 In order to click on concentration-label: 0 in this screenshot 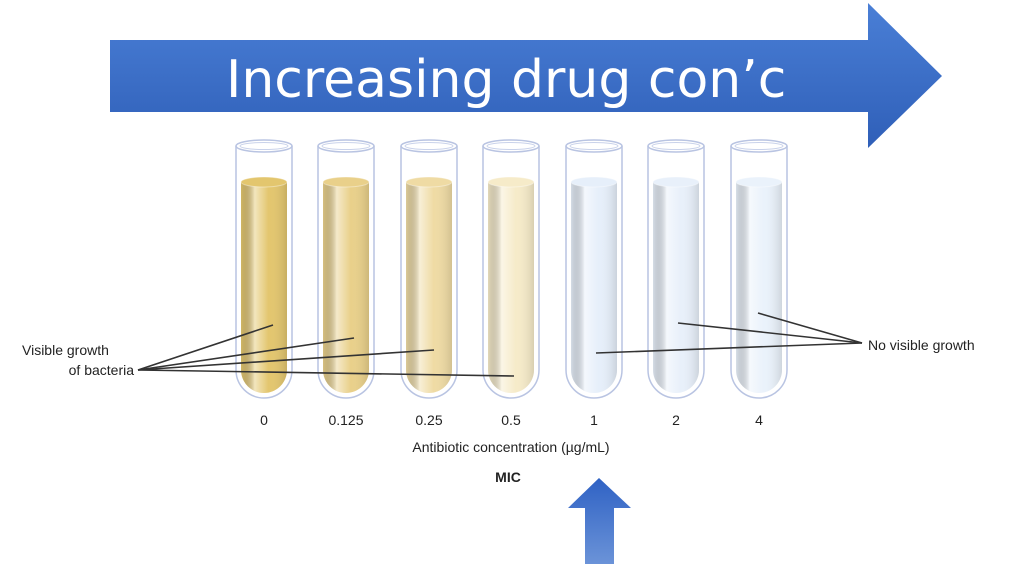, I will do `click(264, 420)`.